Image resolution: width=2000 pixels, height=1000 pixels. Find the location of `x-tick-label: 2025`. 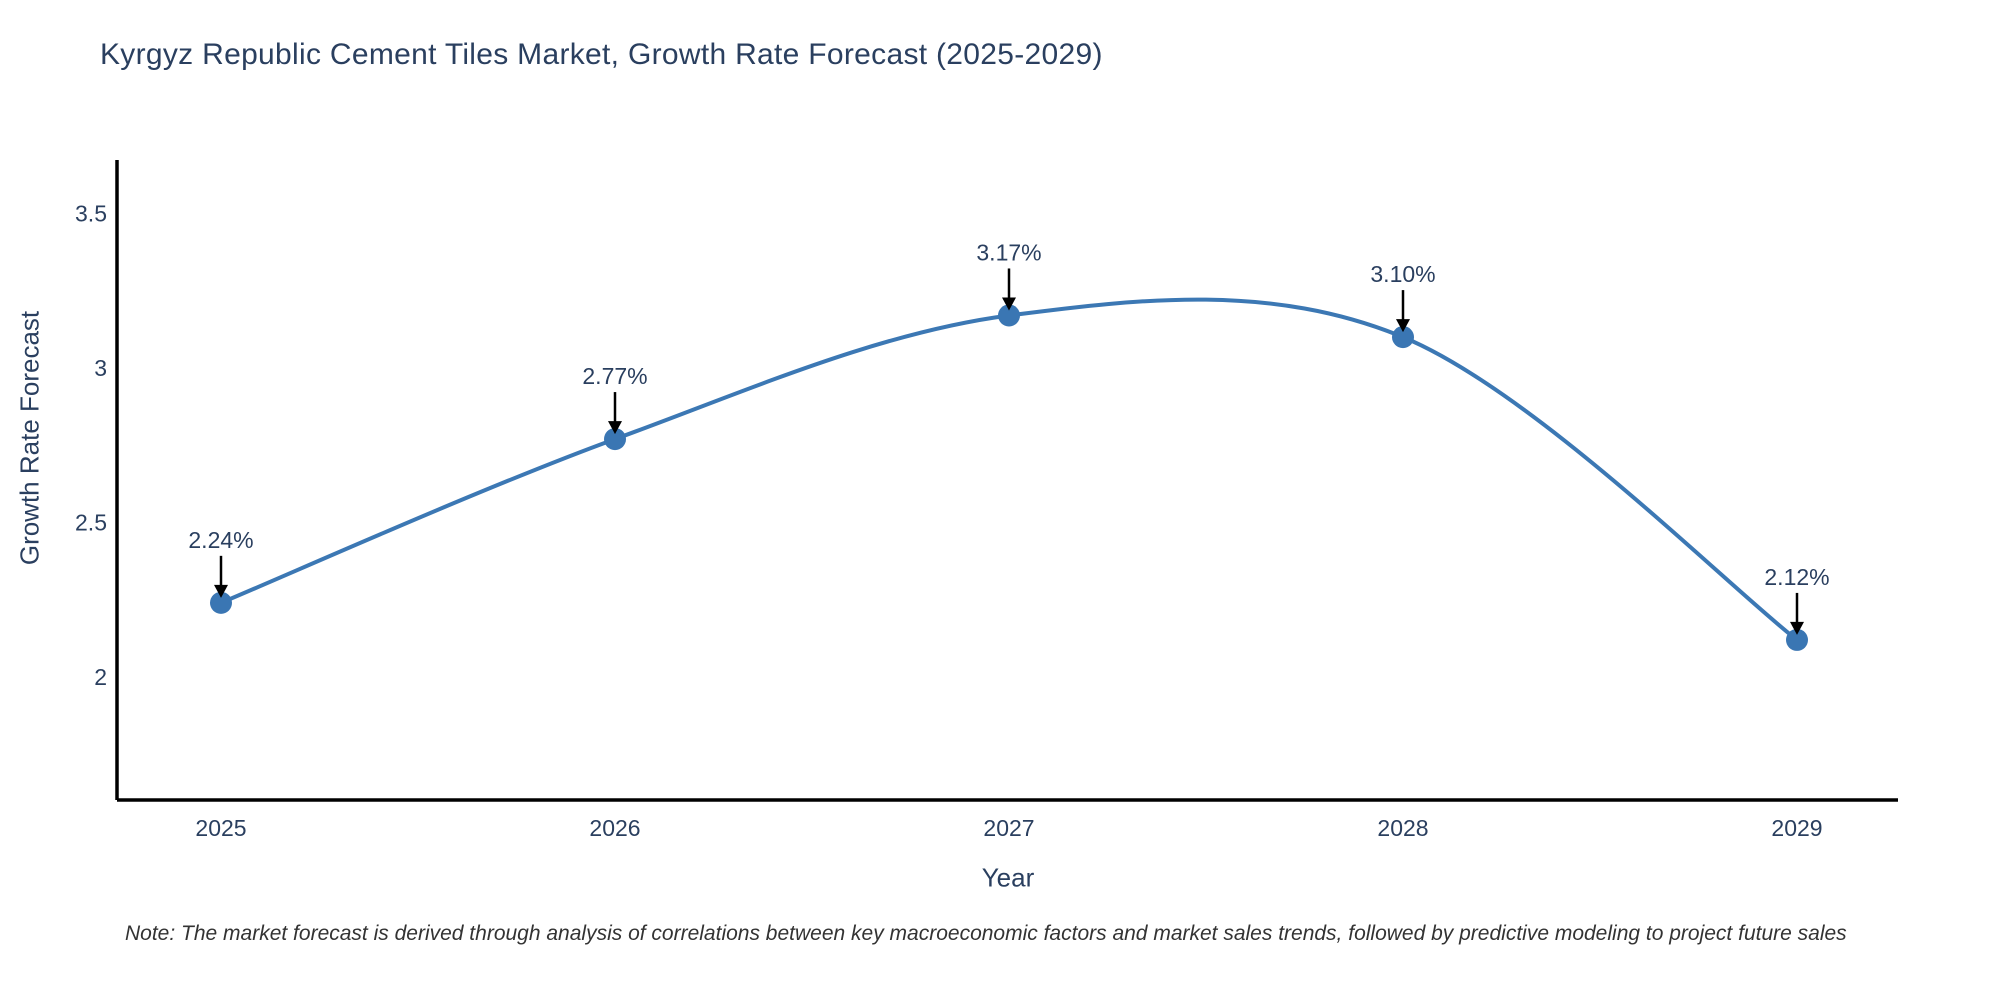

x-tick-label: 2025 is located at coordinates (220, 828).